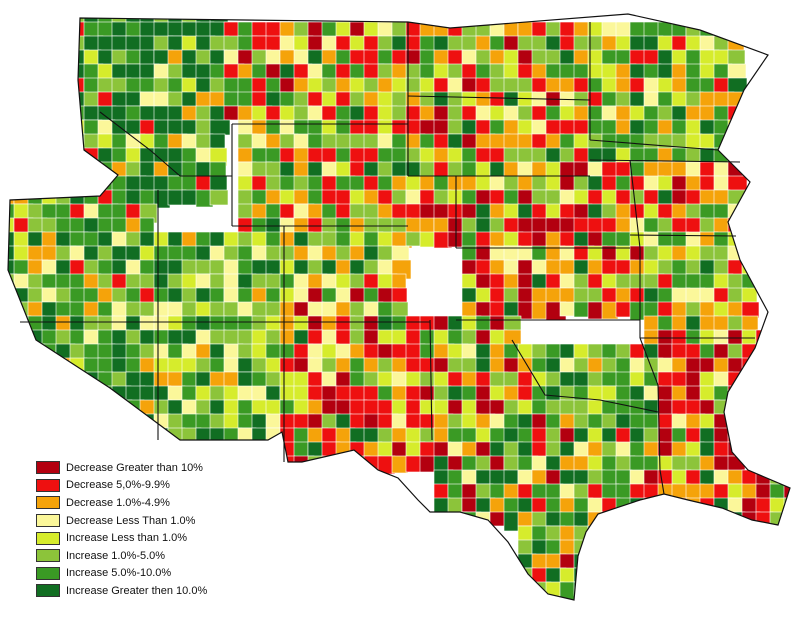 This screenshot has width=800, height=618. Describe the element at coordinates (136, 538) in the screenshot. I see `legend-item: Increase Less than 1.0%` at that location.